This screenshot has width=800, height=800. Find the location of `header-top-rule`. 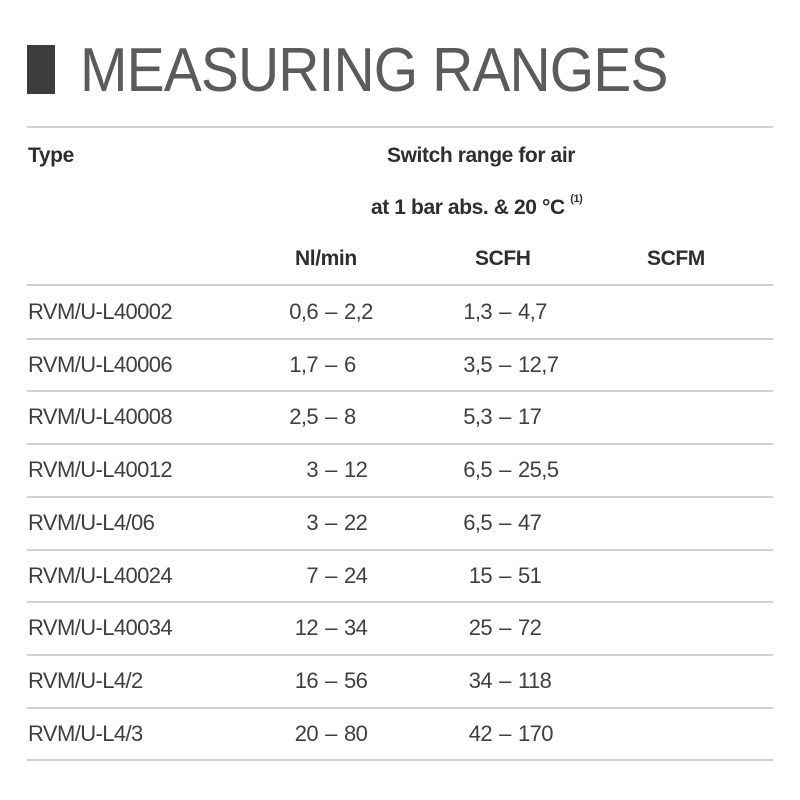

header-top-rule is located at coordinates (400, 127).